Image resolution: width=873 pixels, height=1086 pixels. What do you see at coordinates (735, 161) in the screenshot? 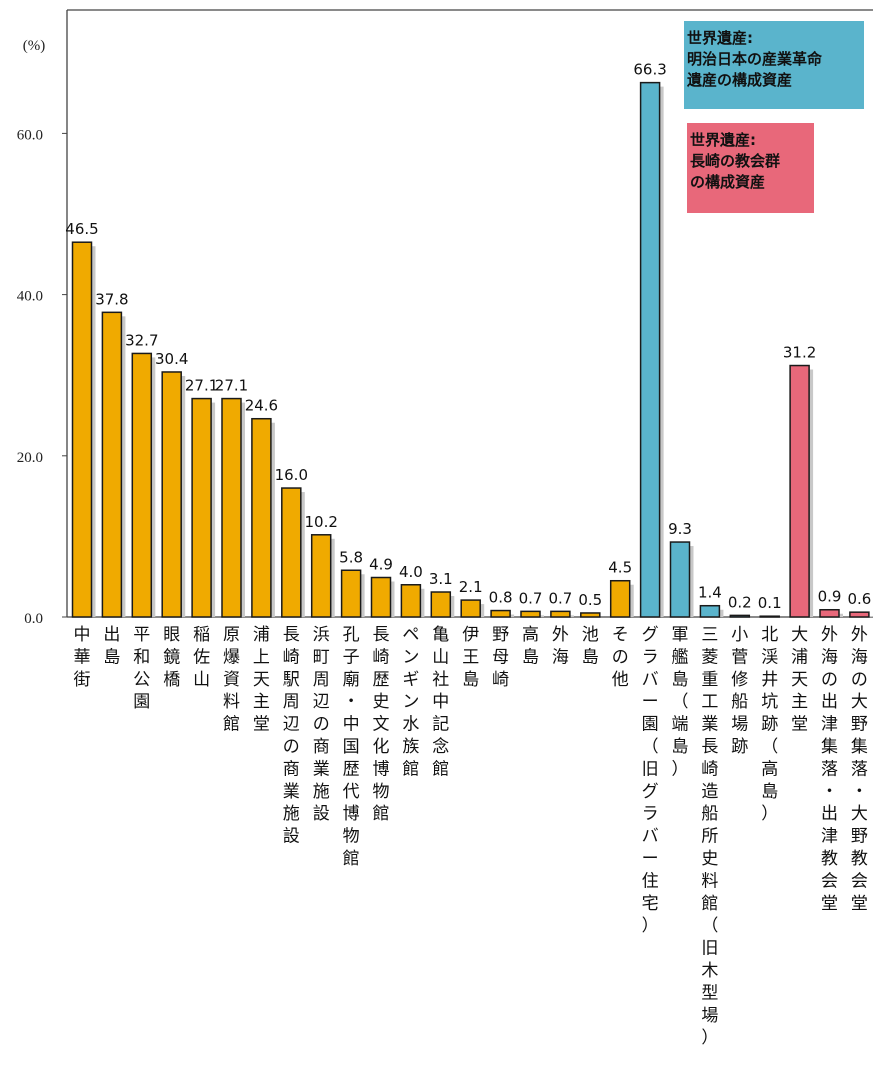
I see `legend-text: 長崎の教会群` at bounding box center [735, 161].